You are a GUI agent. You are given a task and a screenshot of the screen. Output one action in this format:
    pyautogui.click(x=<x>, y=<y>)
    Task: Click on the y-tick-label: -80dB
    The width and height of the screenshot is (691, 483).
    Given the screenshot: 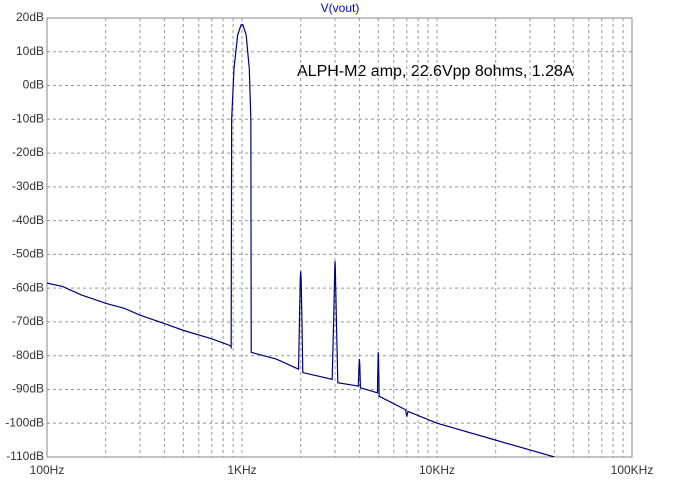 What is the action you would take?
    pyautogui.click(x=28, y=355)
    